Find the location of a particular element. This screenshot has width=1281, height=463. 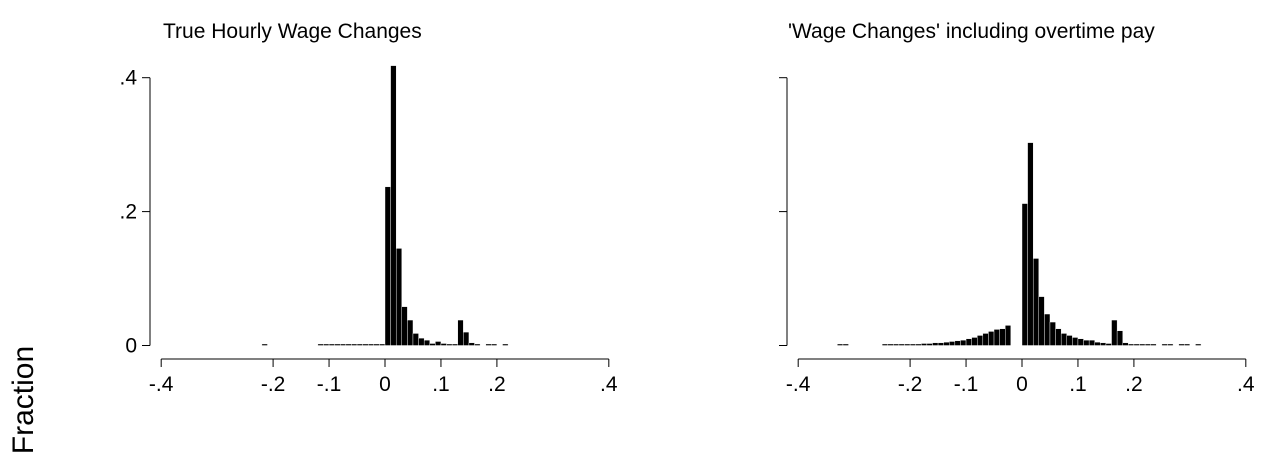

x-tick-label: .1 is located at coordinates (1078, 384).